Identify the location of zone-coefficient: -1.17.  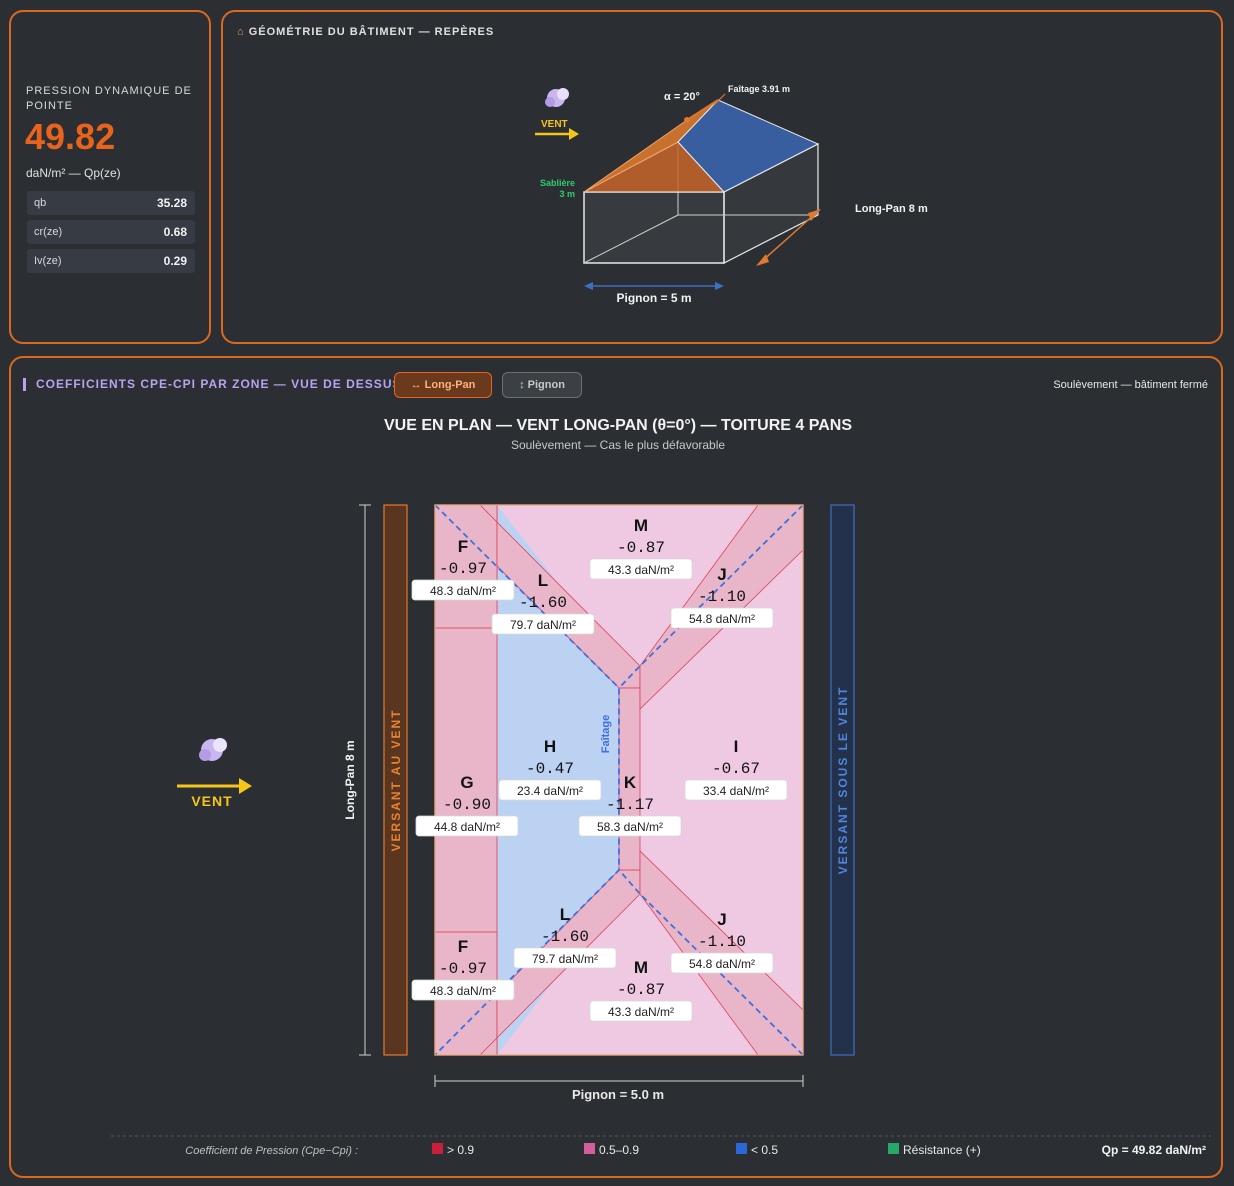
(630, 805).